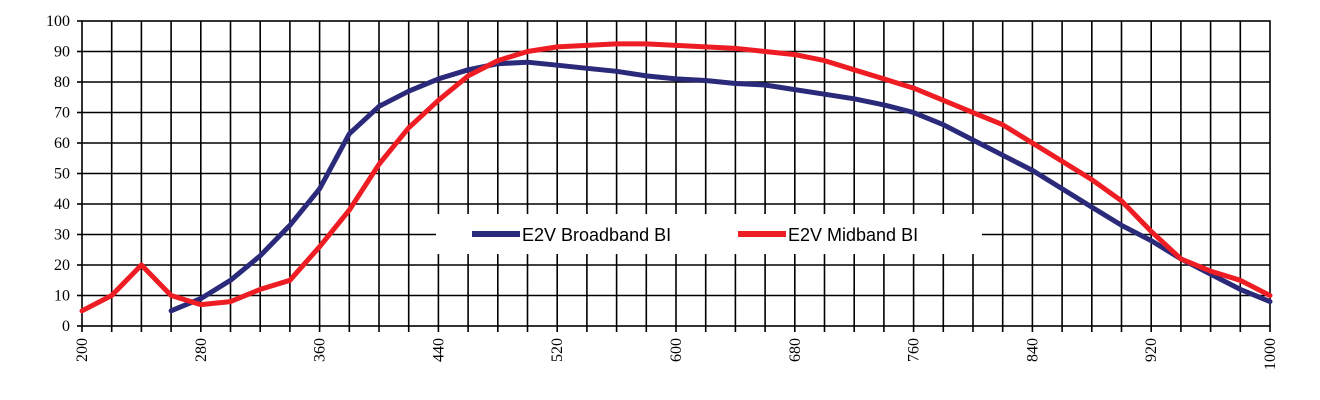  What do you see at coordinates (914, 350) in the screenshot?
I see `x-tick-label: 760` at bounding box center [914, 350].